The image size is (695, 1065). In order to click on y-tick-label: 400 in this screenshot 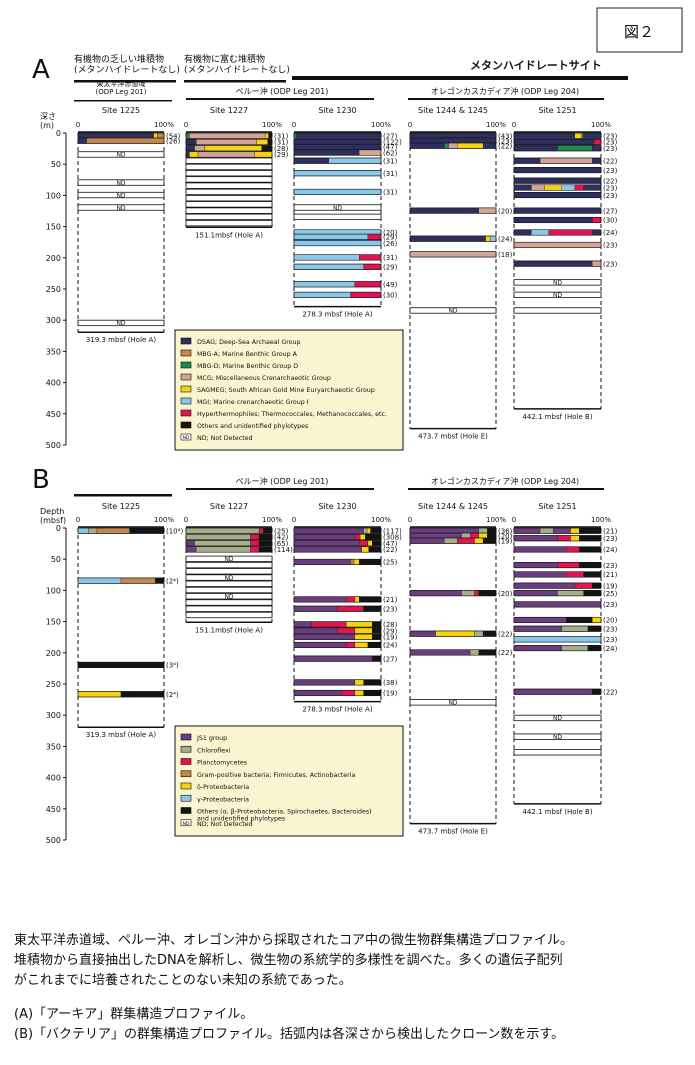, I will do `click(53, 383)`.